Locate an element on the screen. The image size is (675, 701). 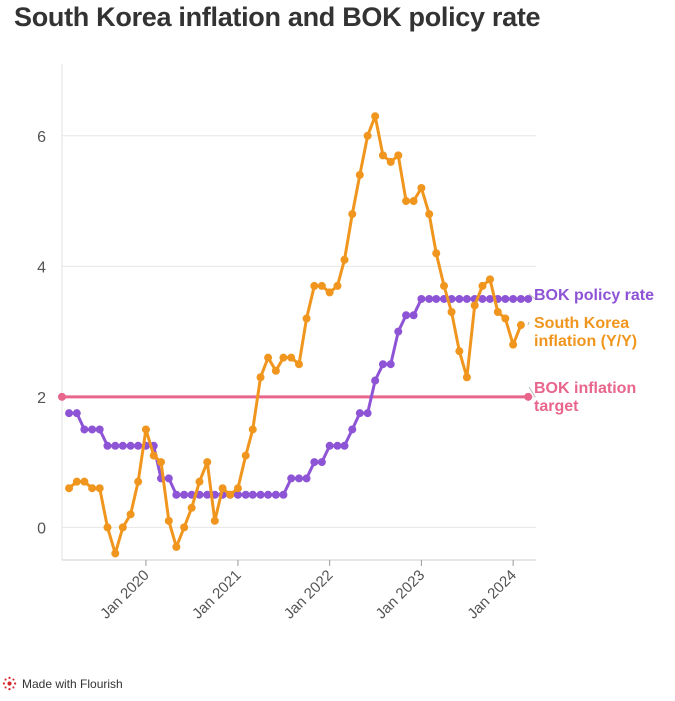
y-tick-label: 6 is located at coordinates (41, 137).